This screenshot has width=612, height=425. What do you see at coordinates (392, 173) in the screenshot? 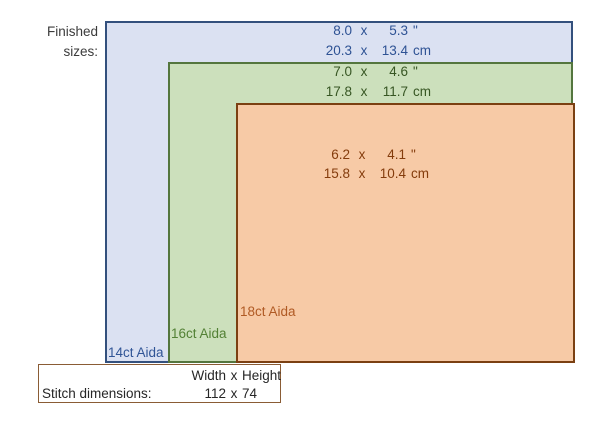
I see `height-cm-value: 10.4` at bounding box center [392, 173].